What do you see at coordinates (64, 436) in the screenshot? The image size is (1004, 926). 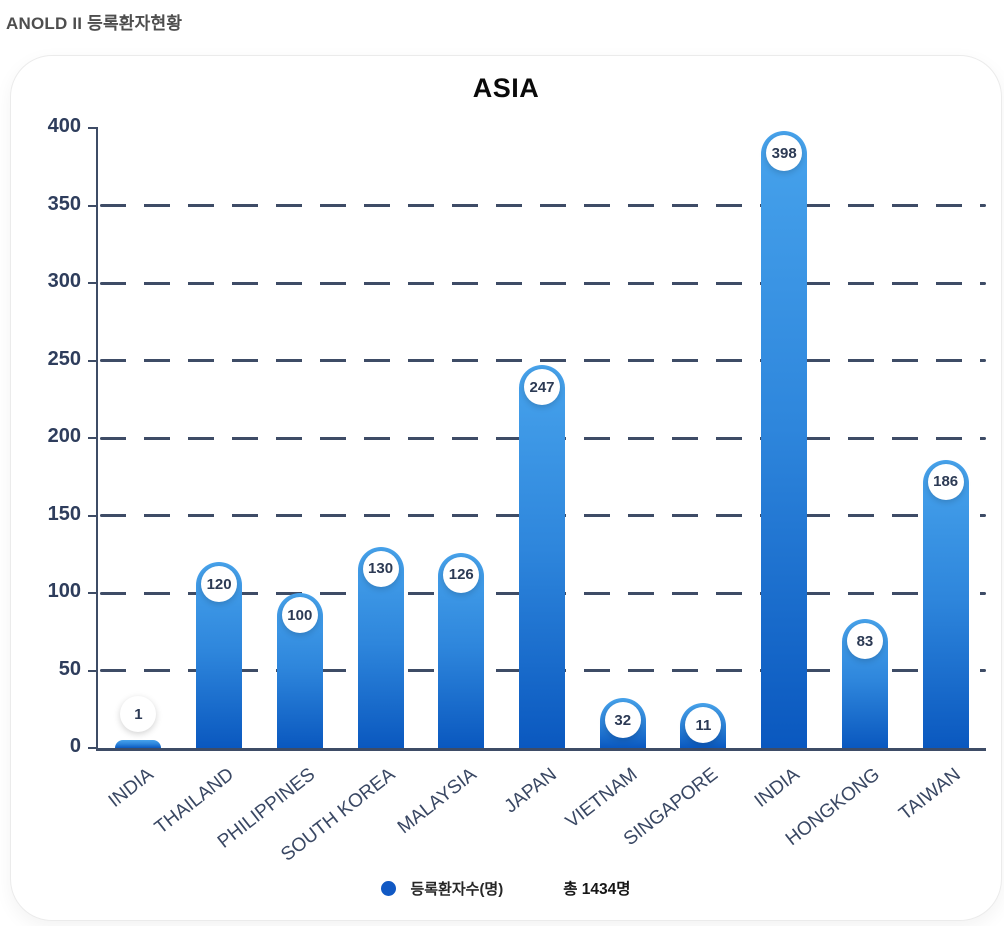 I see `y-axis-tick-label: 200` at bounding box center [64, 436].